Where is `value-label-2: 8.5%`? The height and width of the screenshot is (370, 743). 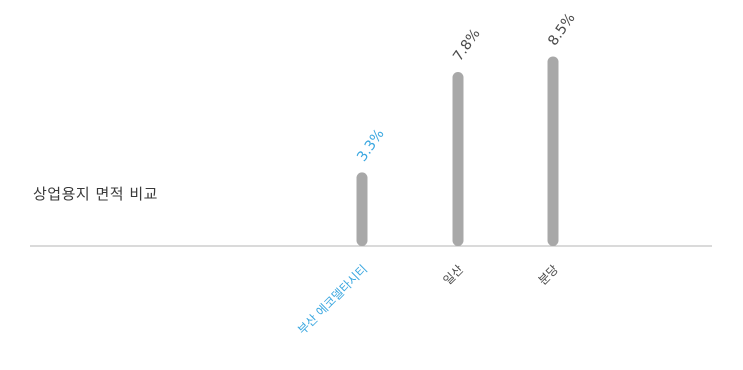 value-label-2: 8.5% is located at coordinates (562, 29).